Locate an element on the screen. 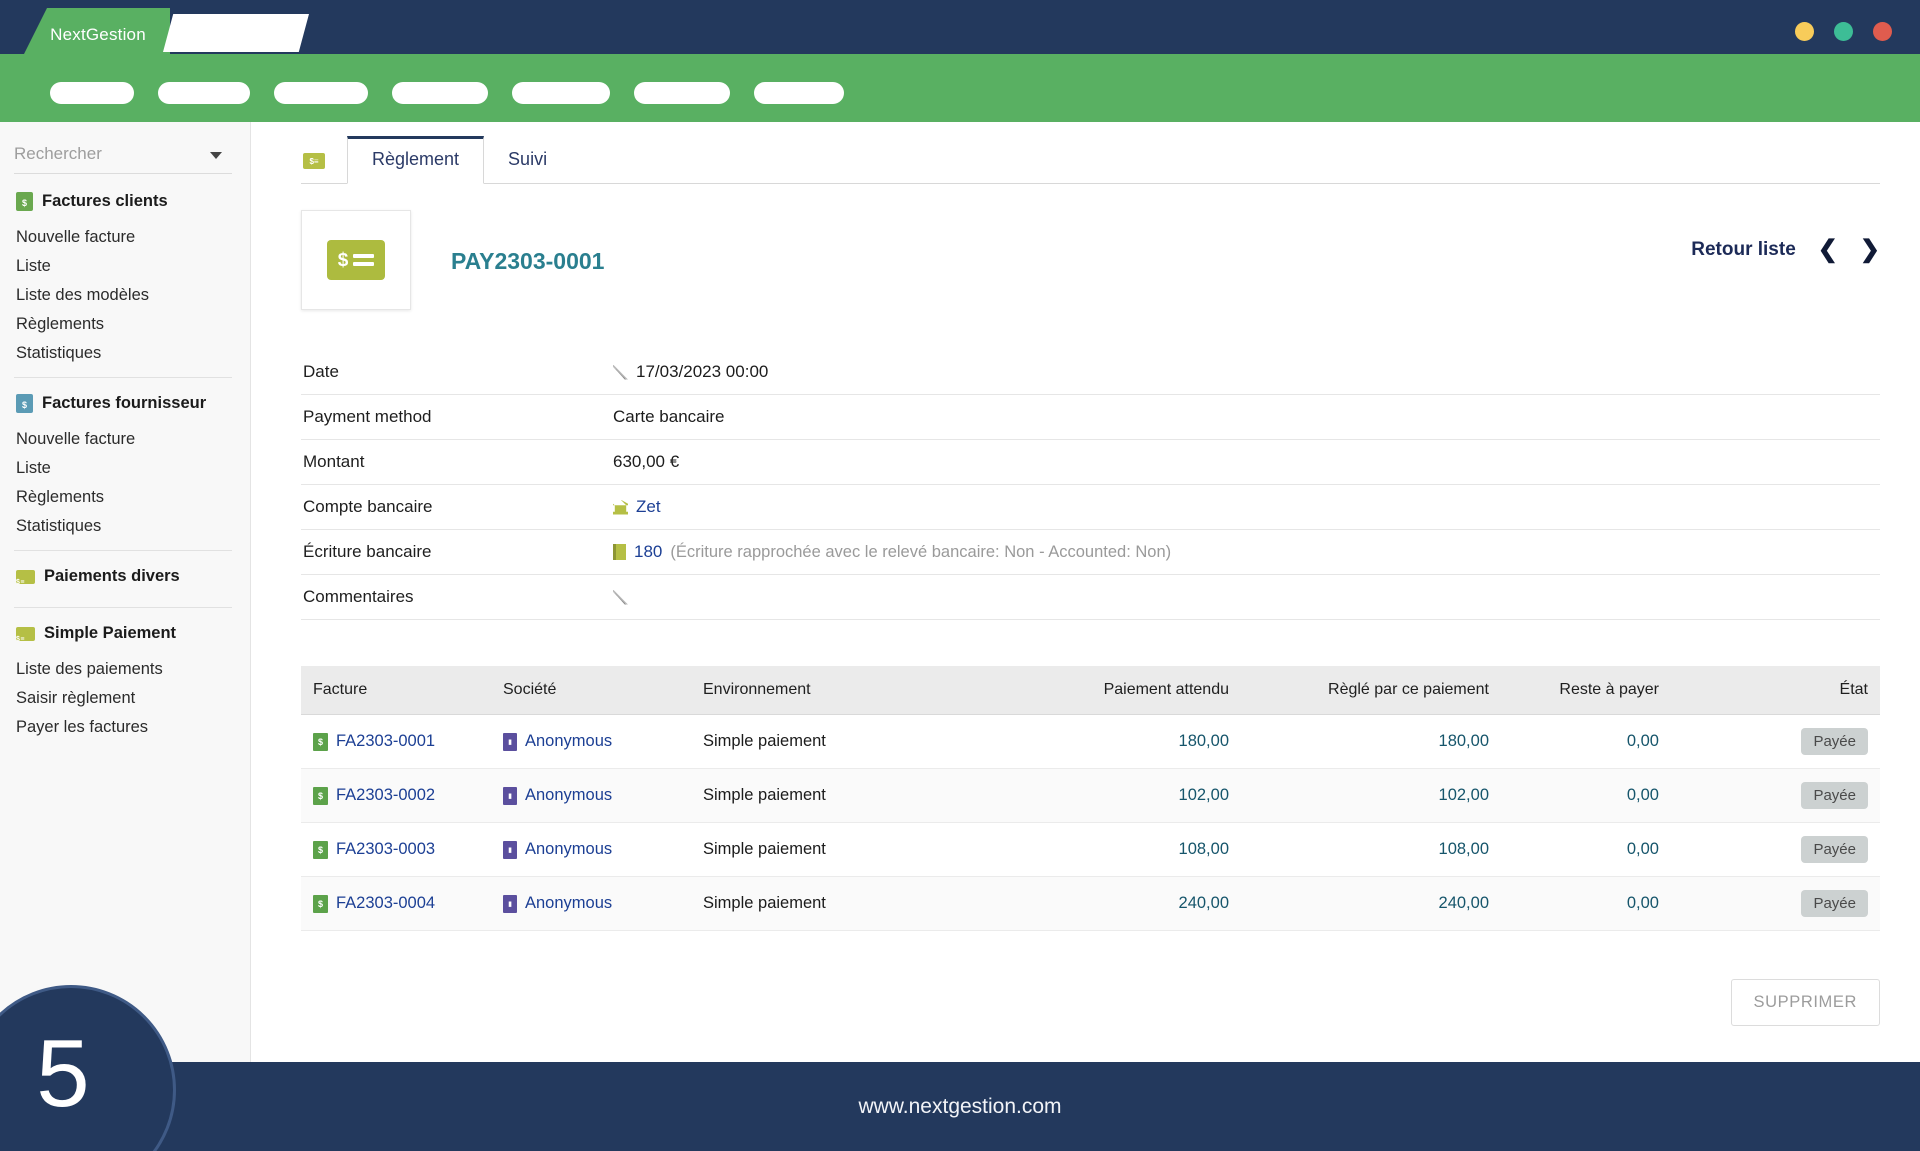 Image resolution: width=1920 pixels, height=1151 pixels. facture-link: FA2303-0003 is located at coordinates (386, 849).